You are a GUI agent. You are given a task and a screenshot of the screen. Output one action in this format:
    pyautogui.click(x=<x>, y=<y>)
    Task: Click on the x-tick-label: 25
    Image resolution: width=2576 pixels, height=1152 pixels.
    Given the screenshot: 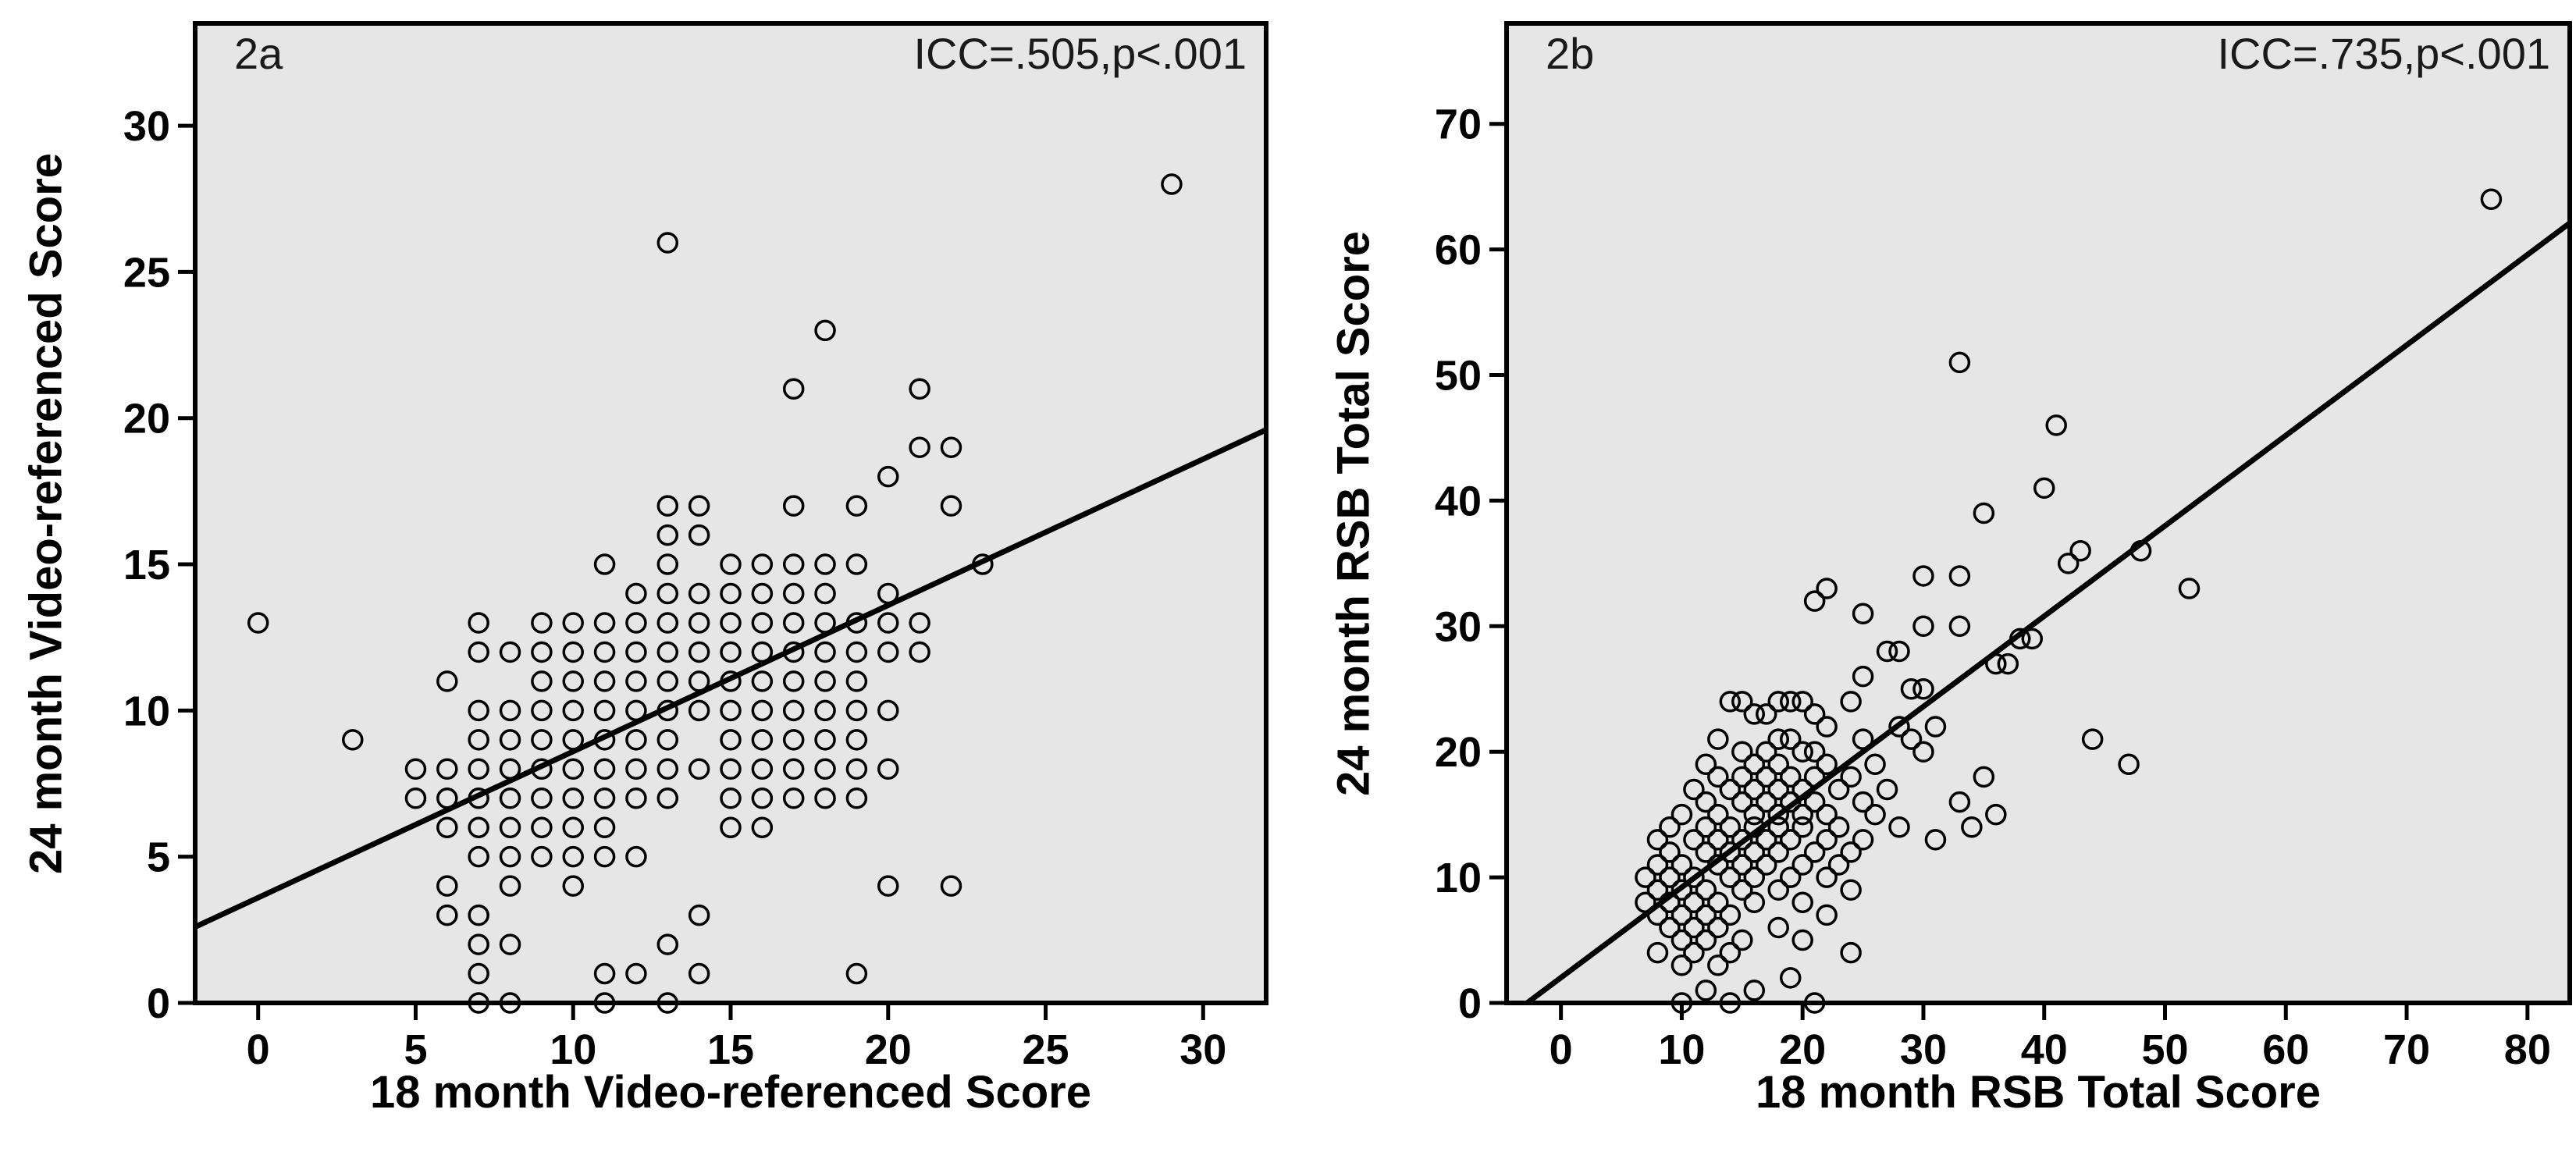 What is the action you would take?
    pyautogui.click(x=1045, y=1049)
    